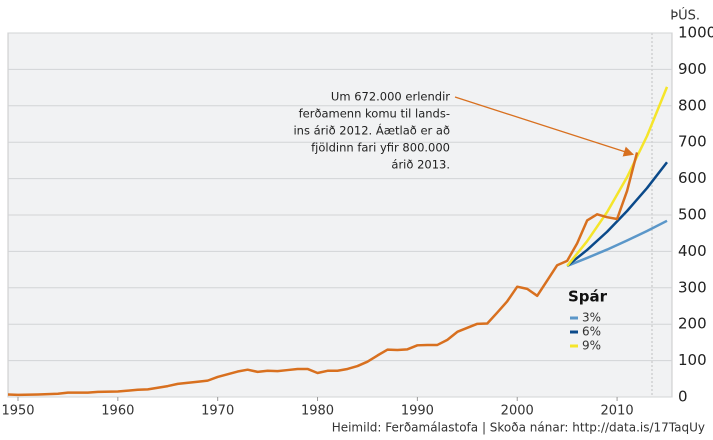  What do you see at coordinates (692, 360) in the screenshot?
I see `y-tick-label: 100` at bounding box center [692, 360].